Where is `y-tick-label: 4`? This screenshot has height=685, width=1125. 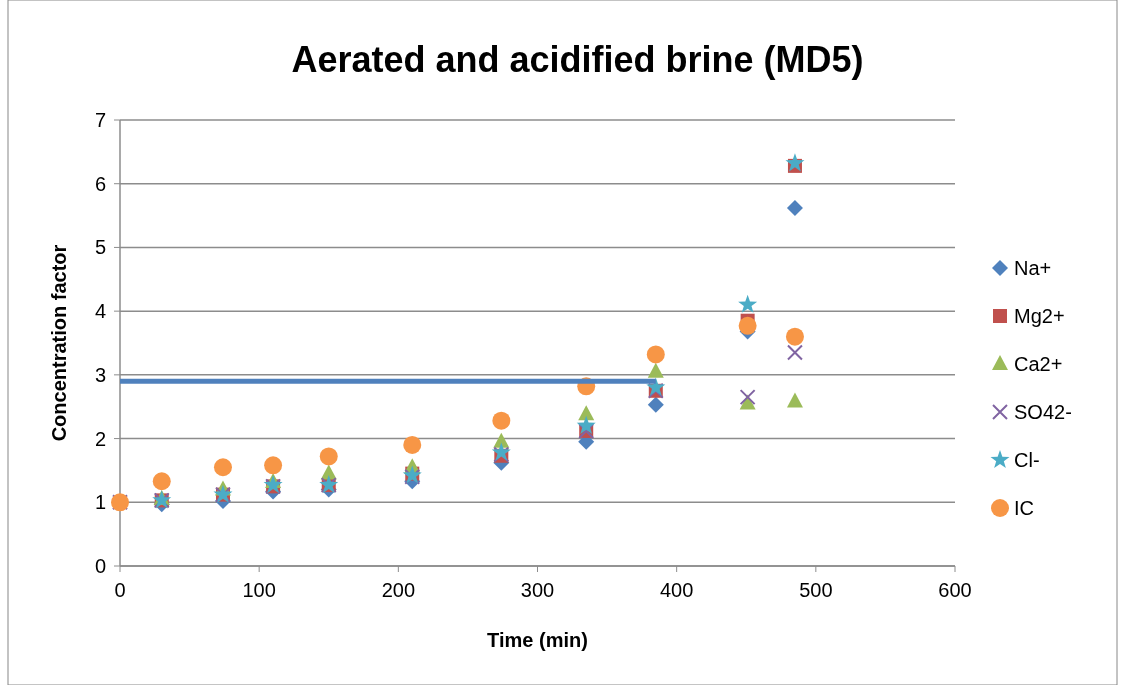 y-tick-label: 4 is located at coordinates (100, 311).